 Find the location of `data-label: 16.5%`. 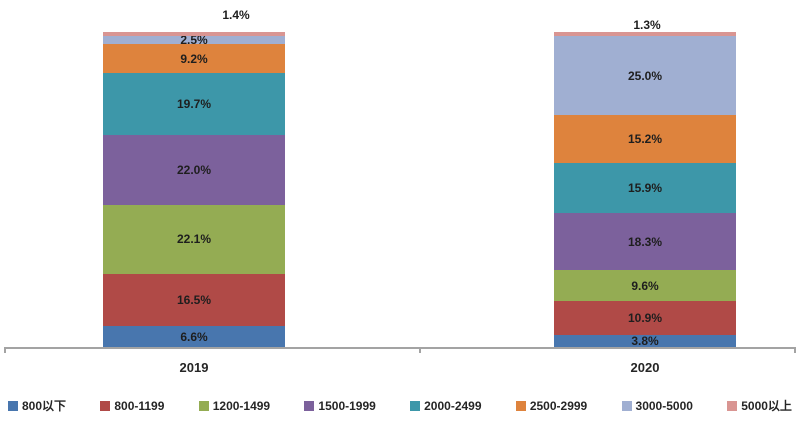

data-label: 16.5% is located at coordinates (194, 300).